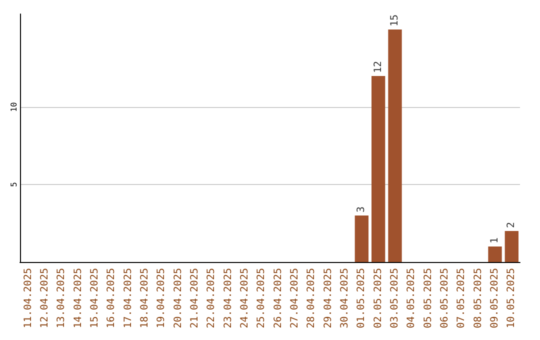  What do you see at coordinates (262, 298) in the screenshot?
I see `x-tick-label: 25.04.2025` at bounding box center [262, 298].